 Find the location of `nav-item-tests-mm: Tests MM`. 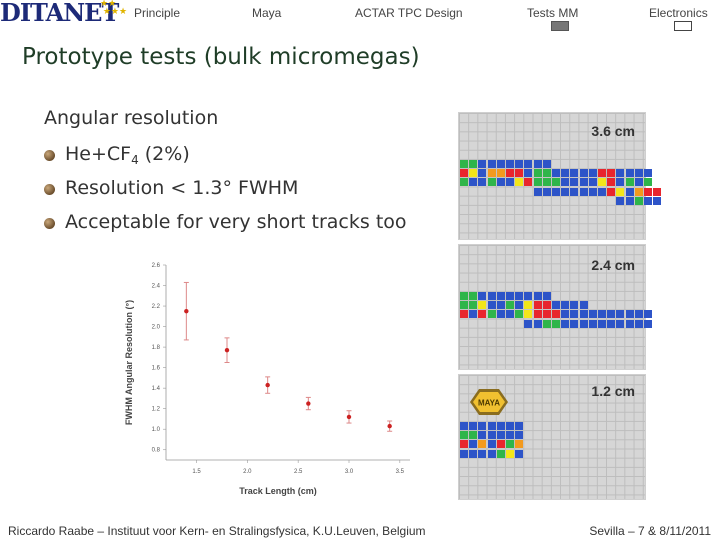

nav-item-tests-mm: Tests MM is located at coordinates (553, 13).